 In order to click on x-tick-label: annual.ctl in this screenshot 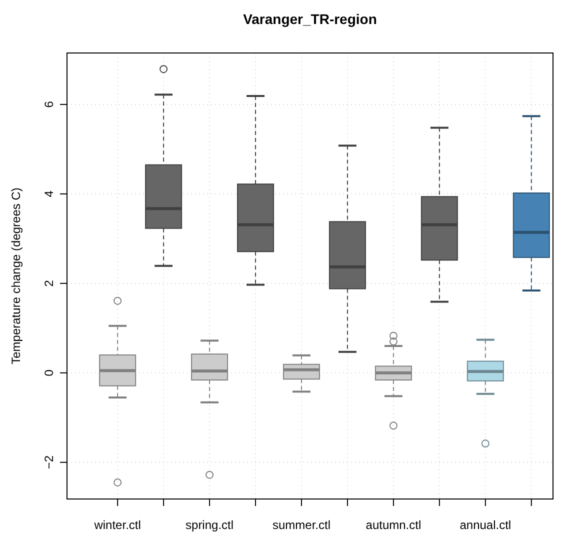, I will do `click(486, 525)`.